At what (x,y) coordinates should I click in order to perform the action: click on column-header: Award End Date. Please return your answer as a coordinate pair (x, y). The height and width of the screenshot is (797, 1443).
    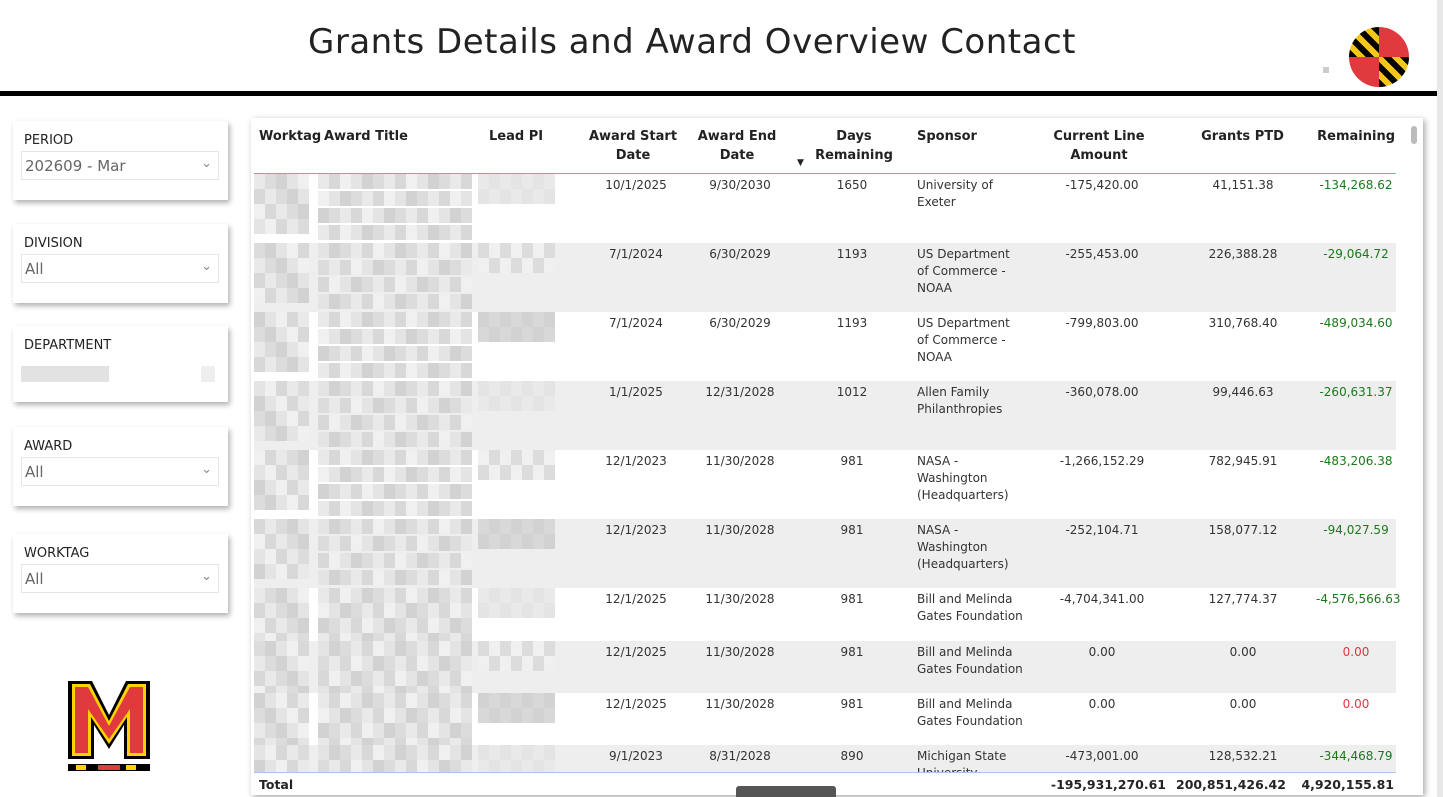
    Looking at the image, I should click on (737, 146).